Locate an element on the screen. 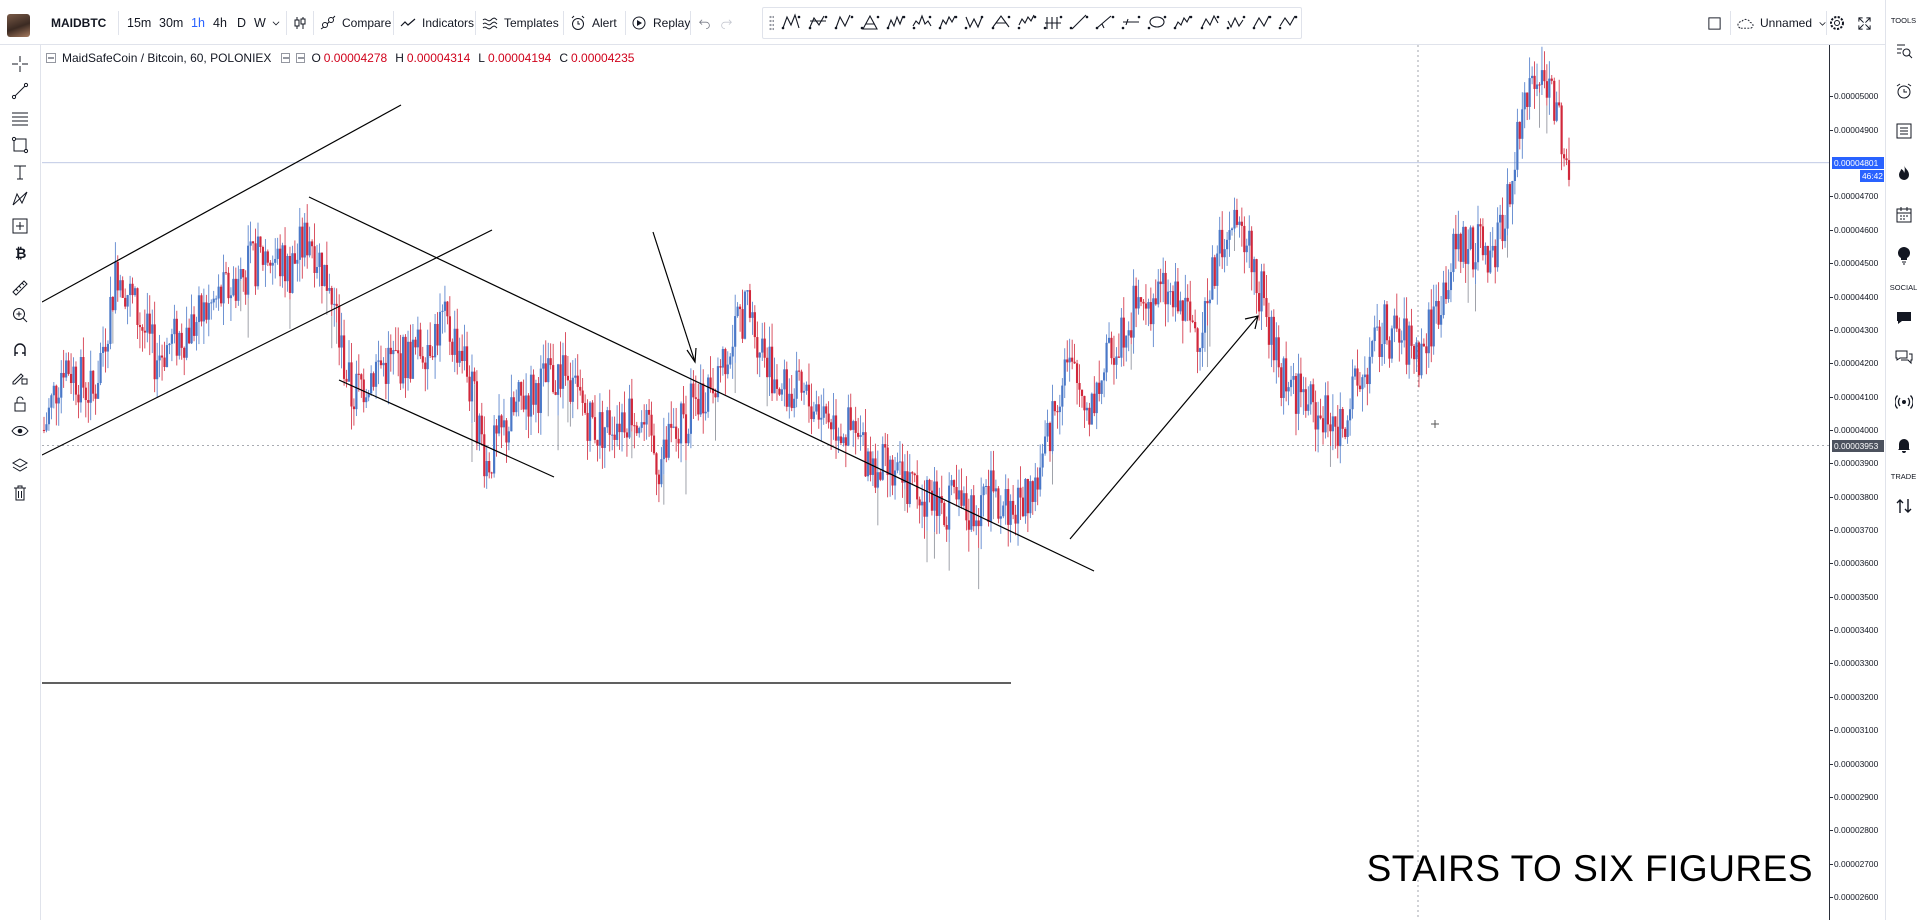  symbol-search-button: MAIDBTC is located at coordinates (79, 23).